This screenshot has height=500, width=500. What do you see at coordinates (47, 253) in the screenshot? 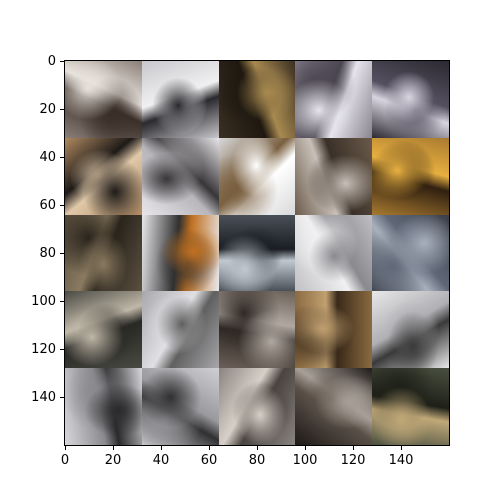
I see `y-tick-label: 80` at bounding box center [47, 253].